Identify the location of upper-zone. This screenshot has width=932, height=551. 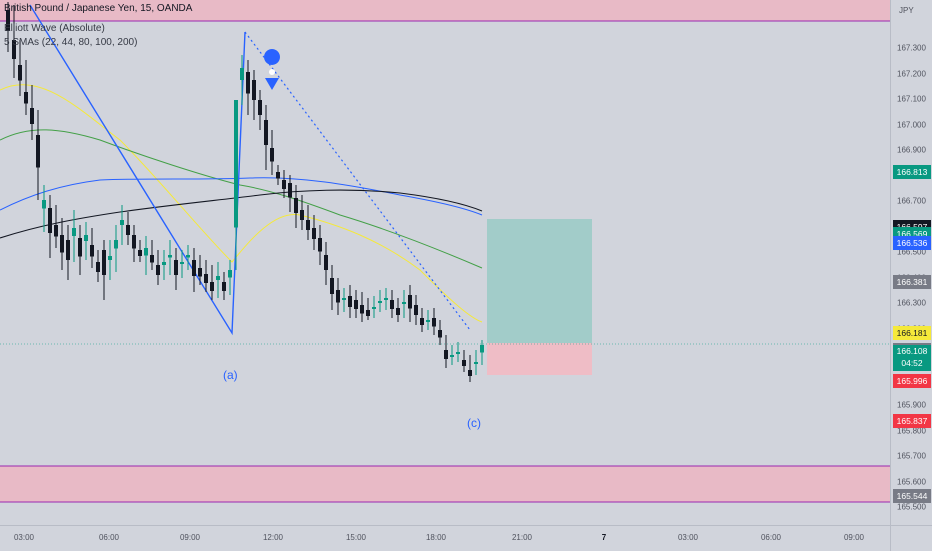
(445, 10).